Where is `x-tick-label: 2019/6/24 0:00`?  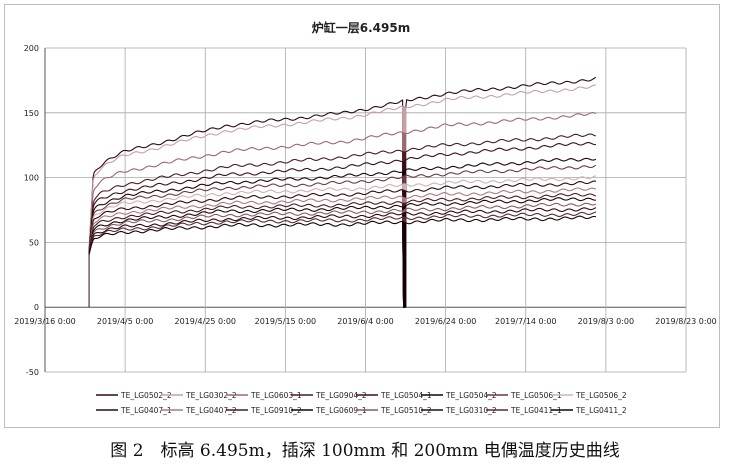
x-tick-label: 2019/6/24 0:00 is located at coordinates (446, 321).